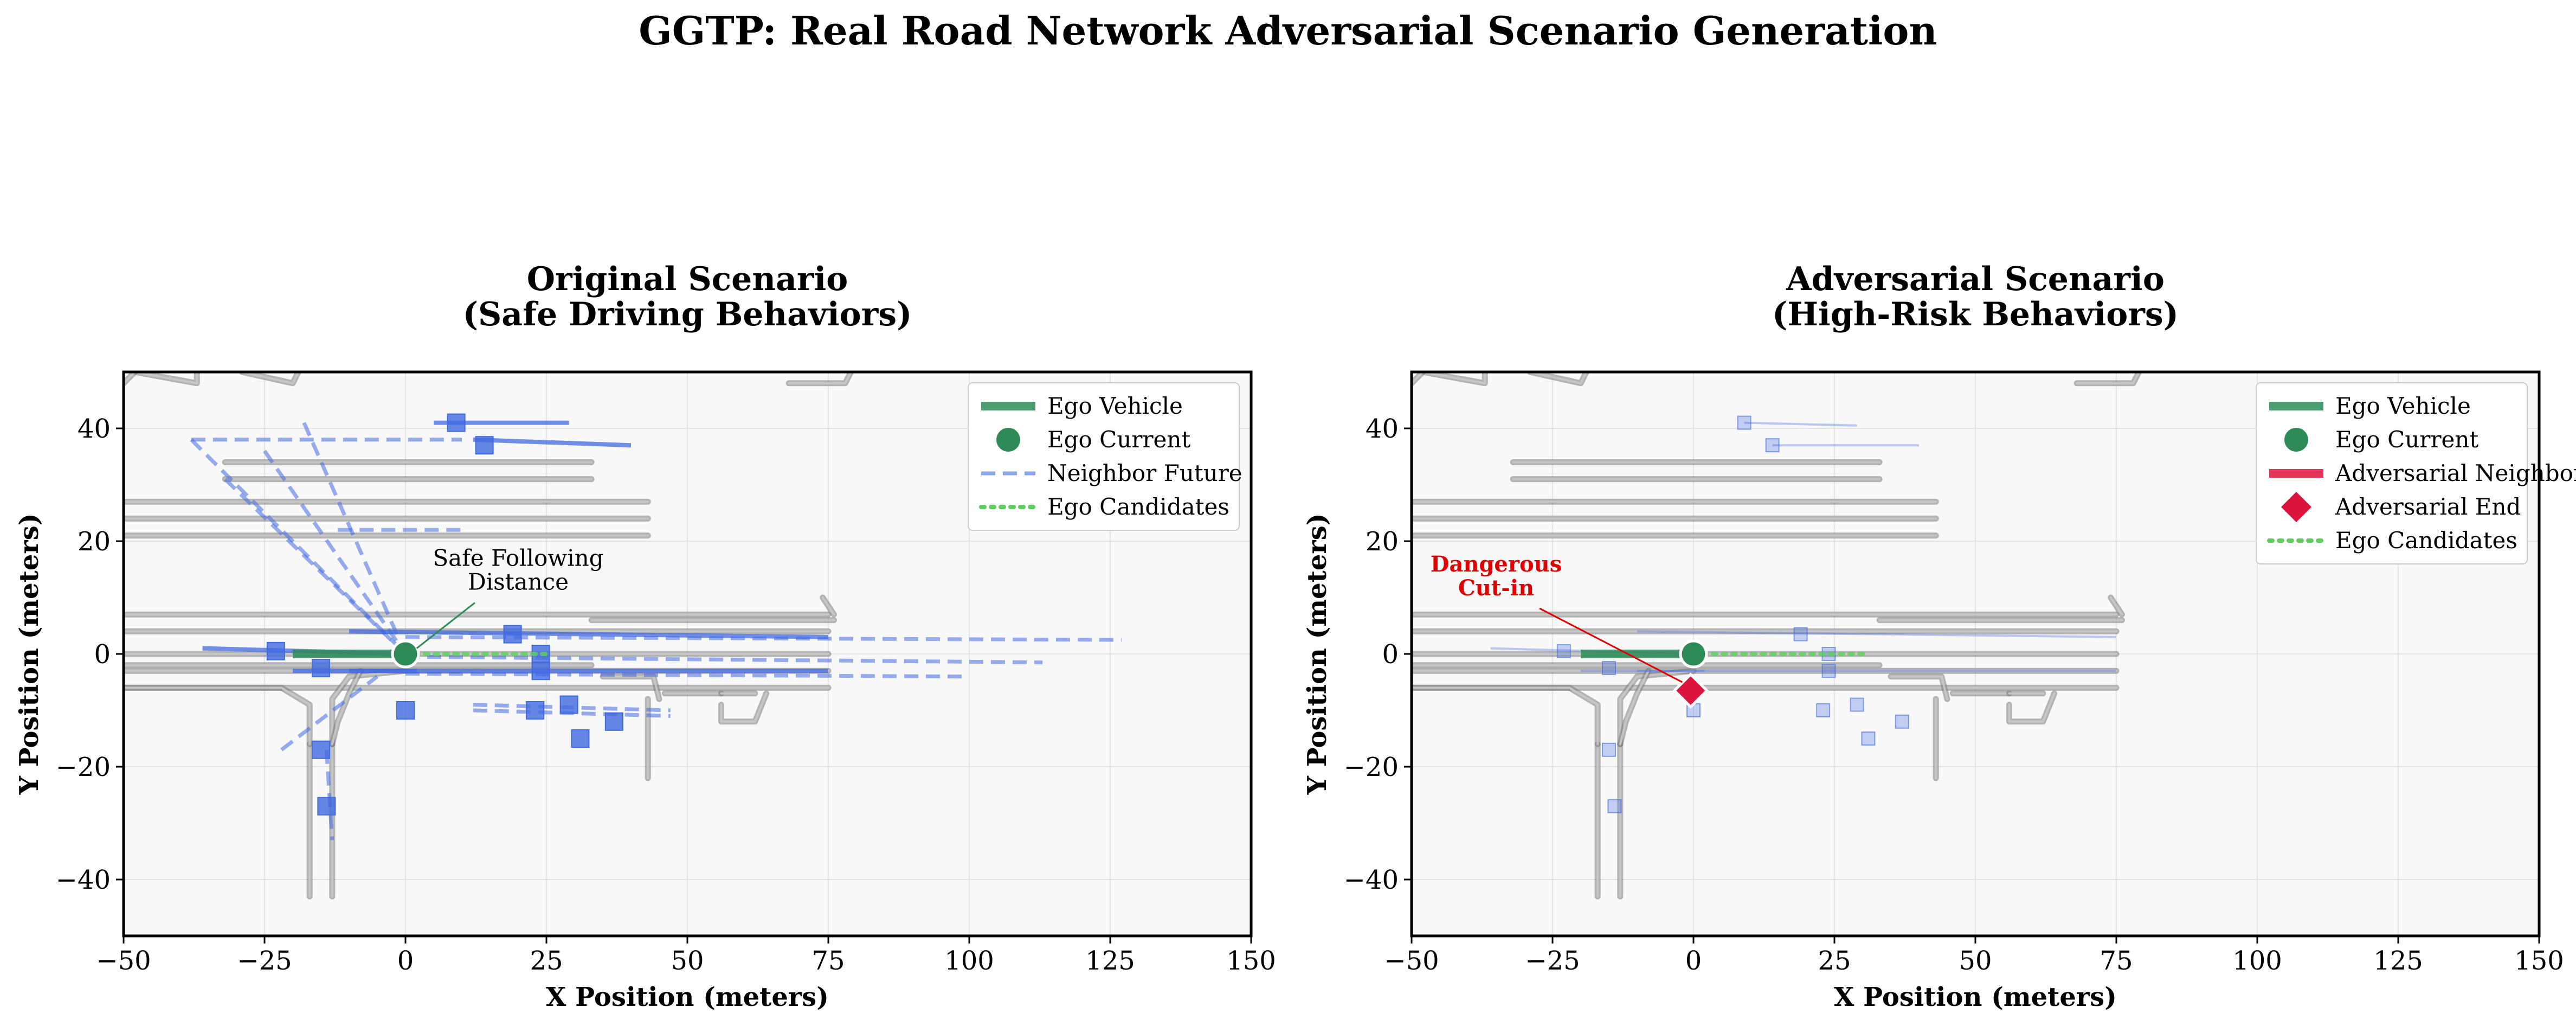 The height and width of the screenshot is (1027, 2576). What do you see at coordinates (1975, 315) in the screenshot?
I see `panel-title-line2: (High-Risk Behaviors)` at bounding box center [1975, 315].